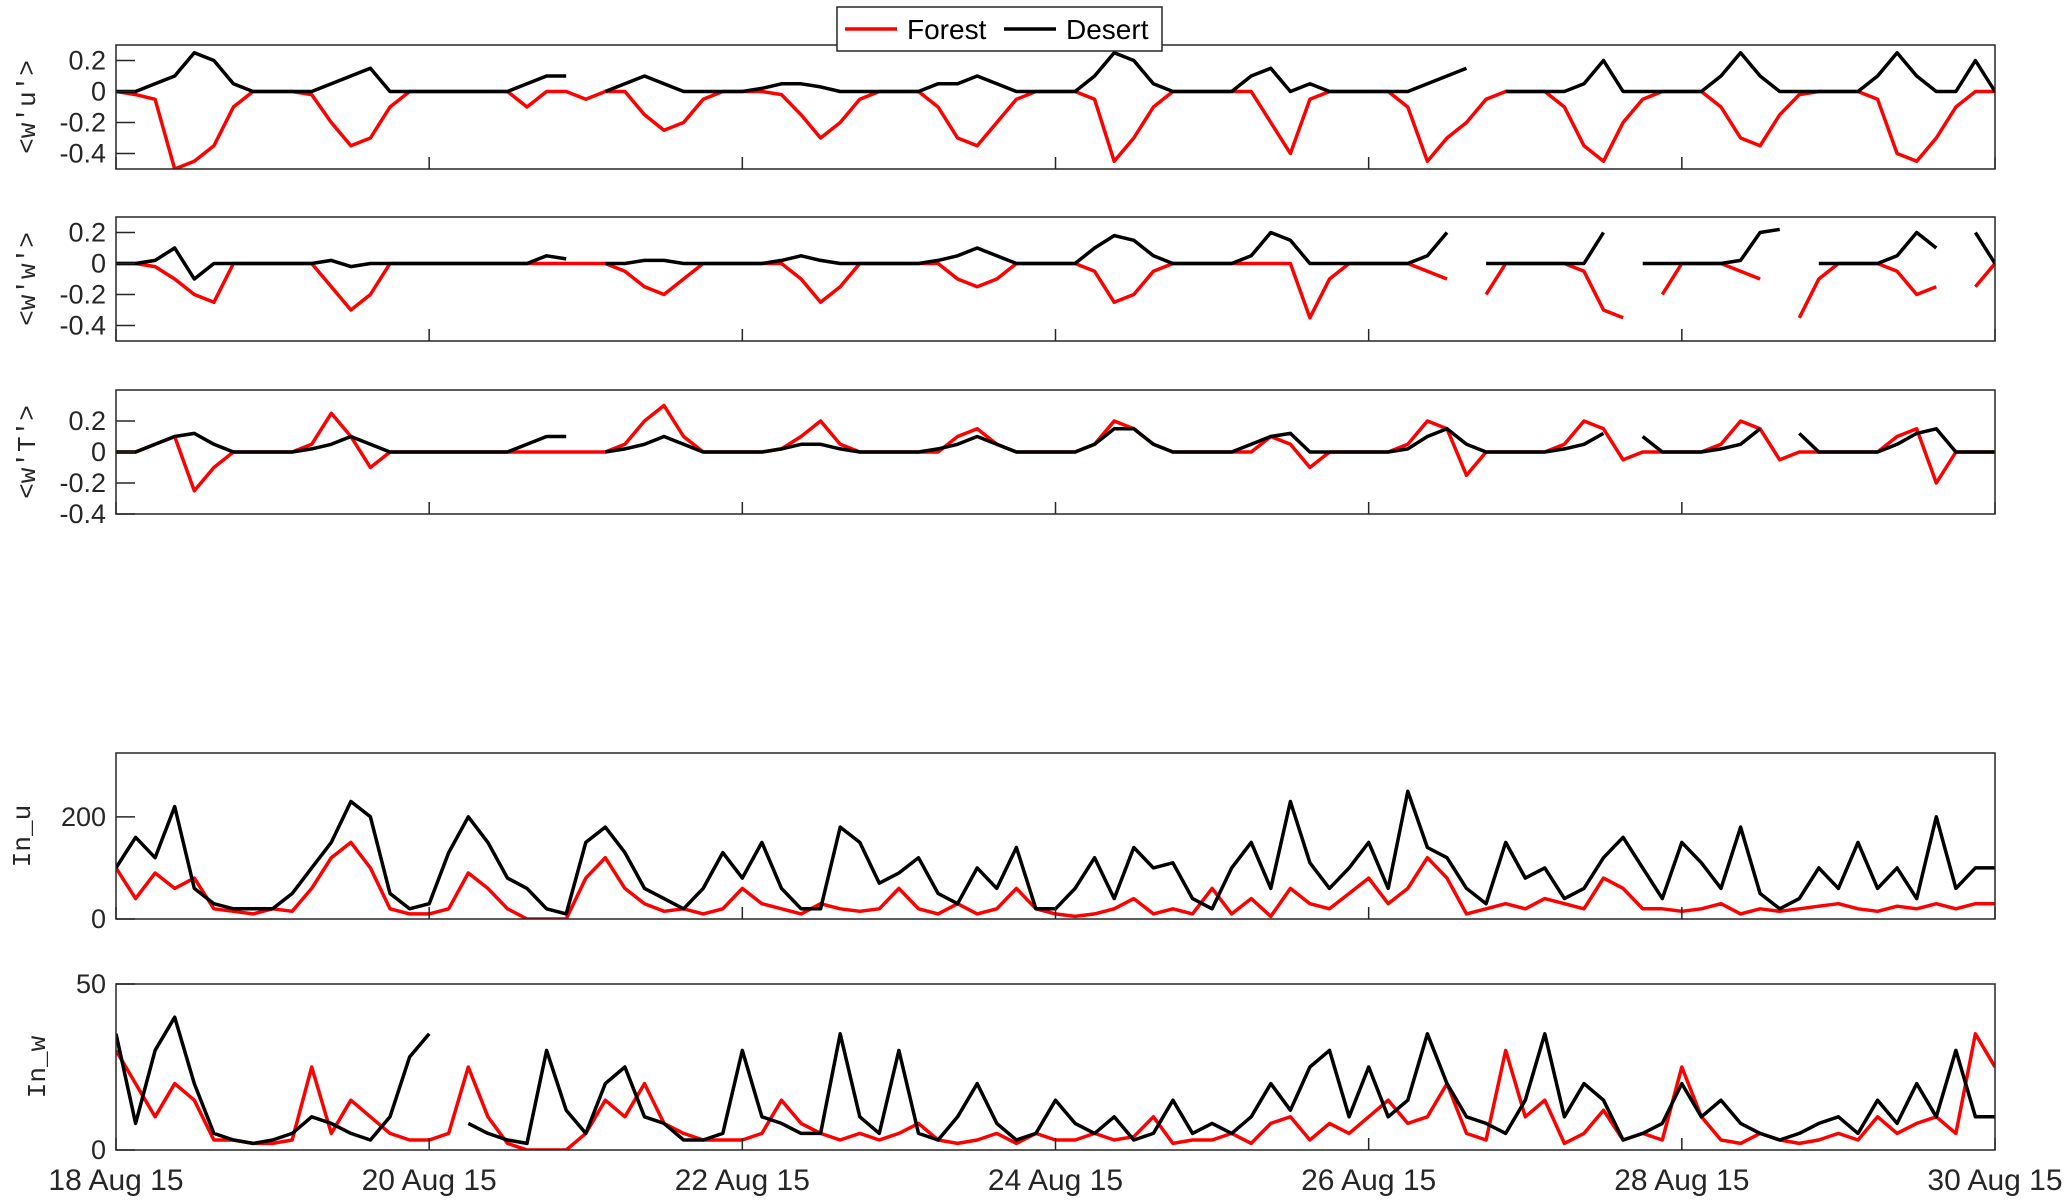 This screenshot has height=1203, width=2067. What do you see at coordinates (1107, 29) in the screenshot?
I see `legend-desert-label: Desert` at bounding box center [1107, 29].